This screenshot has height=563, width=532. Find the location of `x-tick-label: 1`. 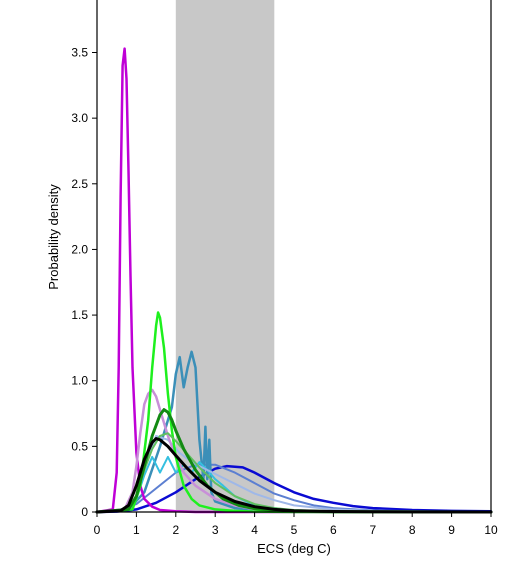

x-tick-label: 1 is located at coordinates (136, 530).